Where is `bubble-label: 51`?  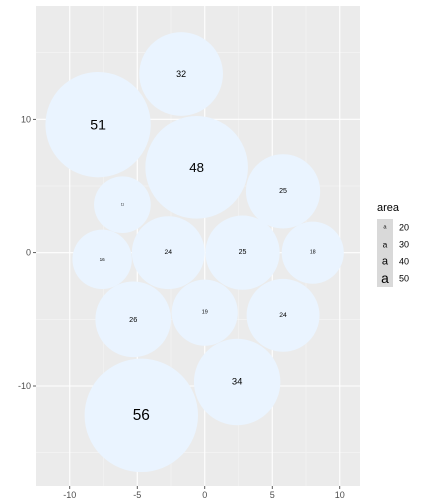
bubble-label: 51 is located at coordinates (98, 125).